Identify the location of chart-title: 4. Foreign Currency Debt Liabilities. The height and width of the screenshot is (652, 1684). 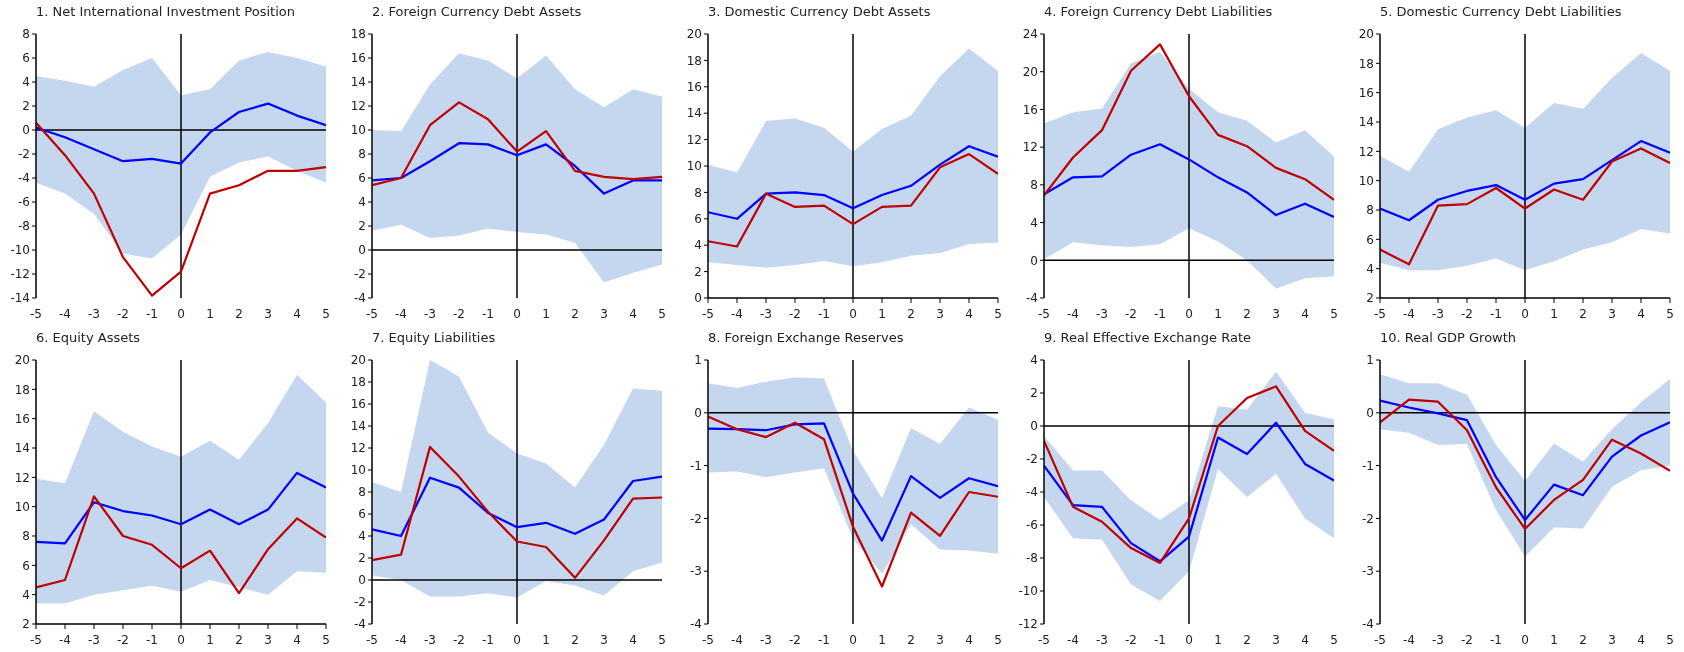
(1158, 12).